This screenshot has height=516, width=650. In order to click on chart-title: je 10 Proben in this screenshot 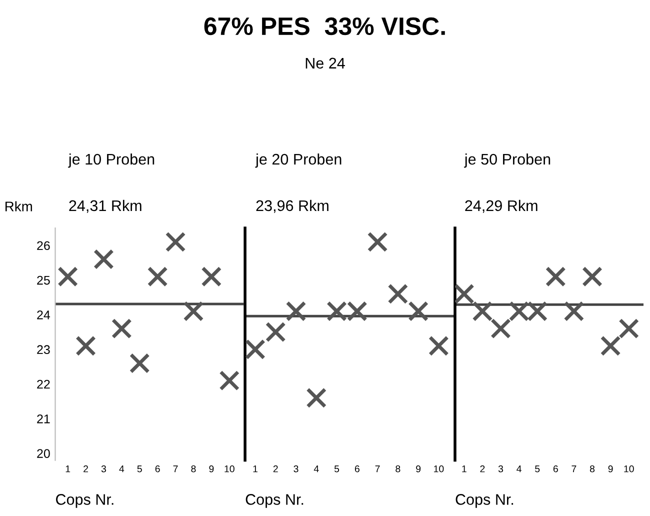, I will do `click(111, 160)`.